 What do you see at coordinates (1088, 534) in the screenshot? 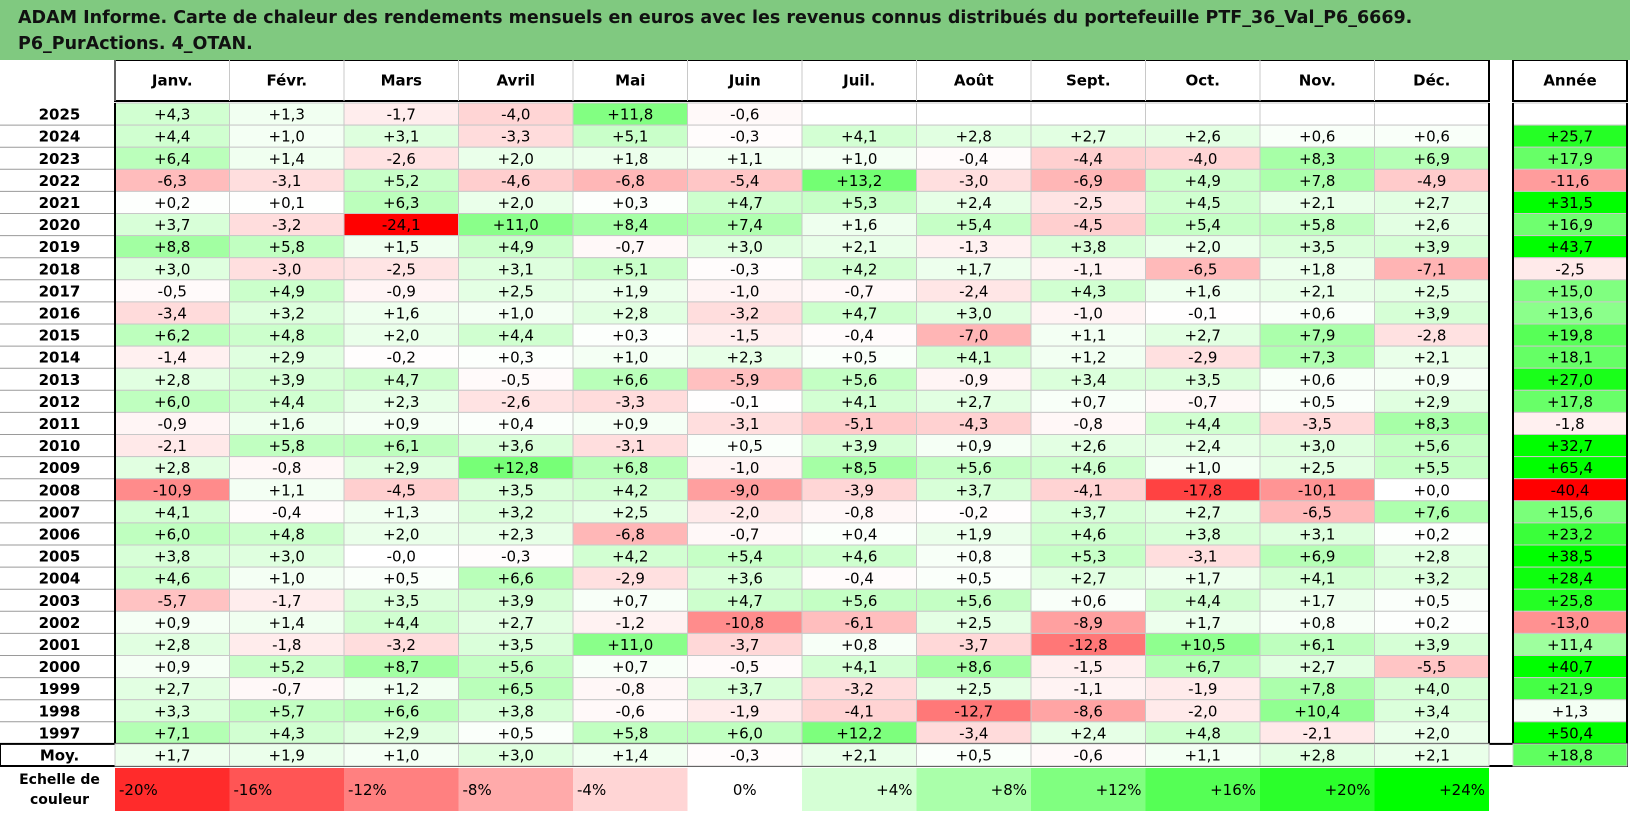
I see `value-2006-9: +4,6` at bounding box center [1088, 534].